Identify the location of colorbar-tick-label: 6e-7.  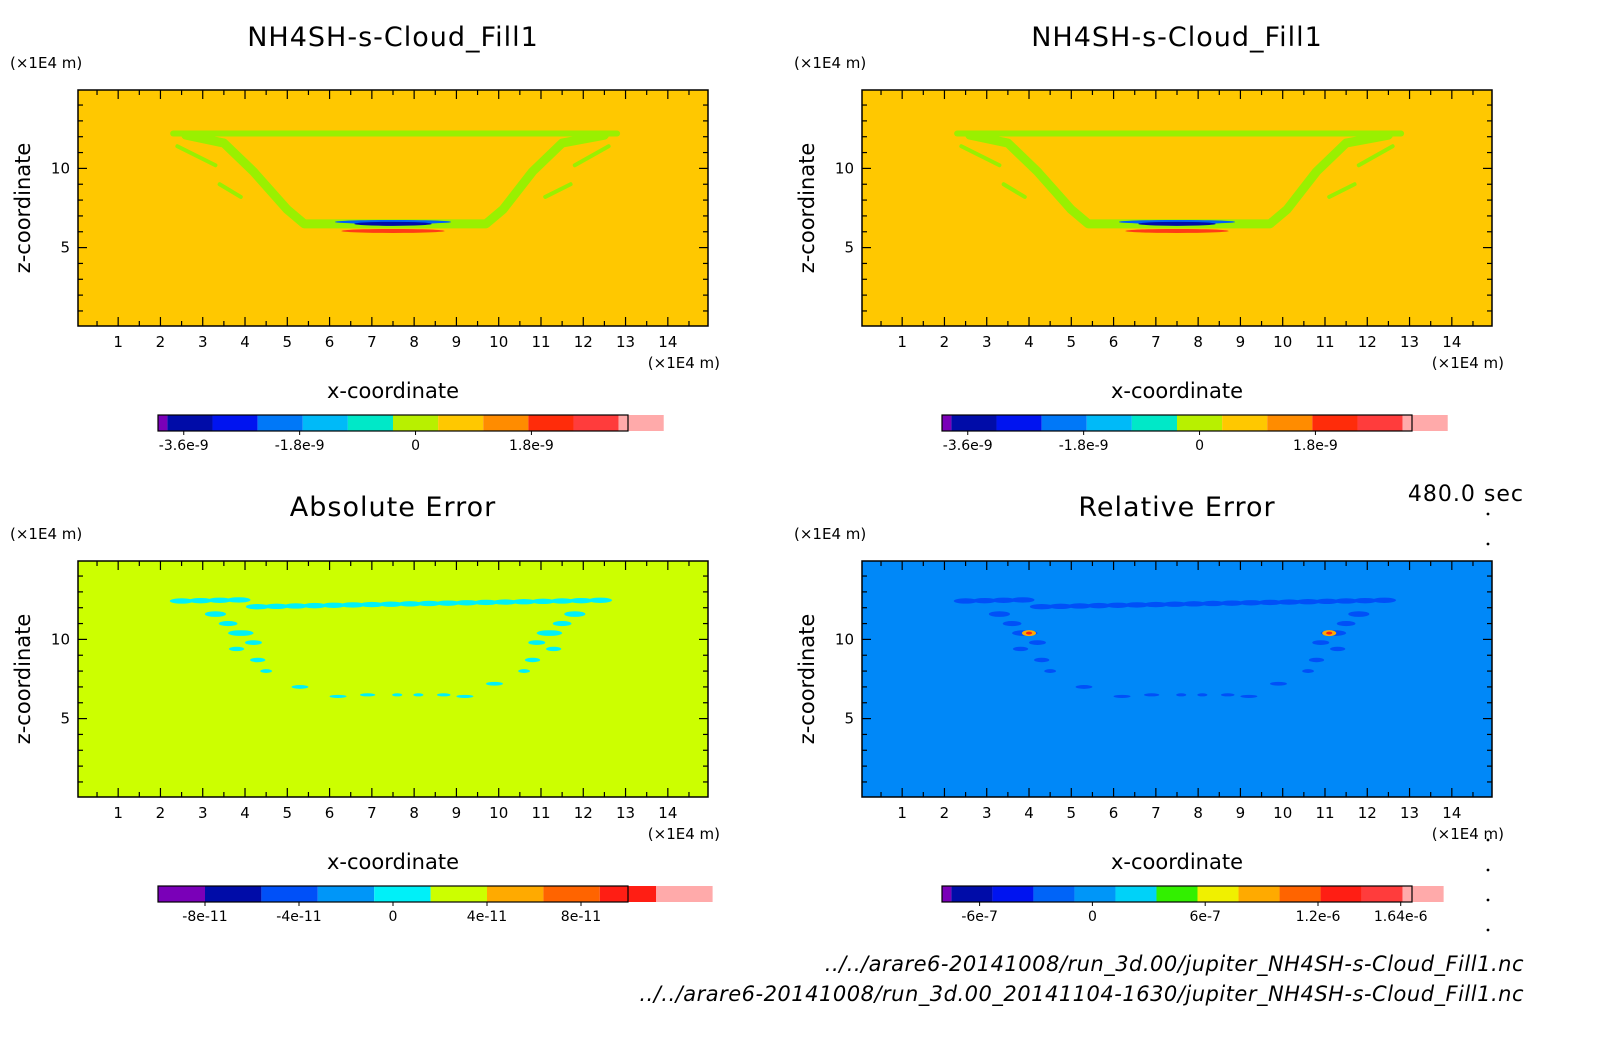
(1204, 917).